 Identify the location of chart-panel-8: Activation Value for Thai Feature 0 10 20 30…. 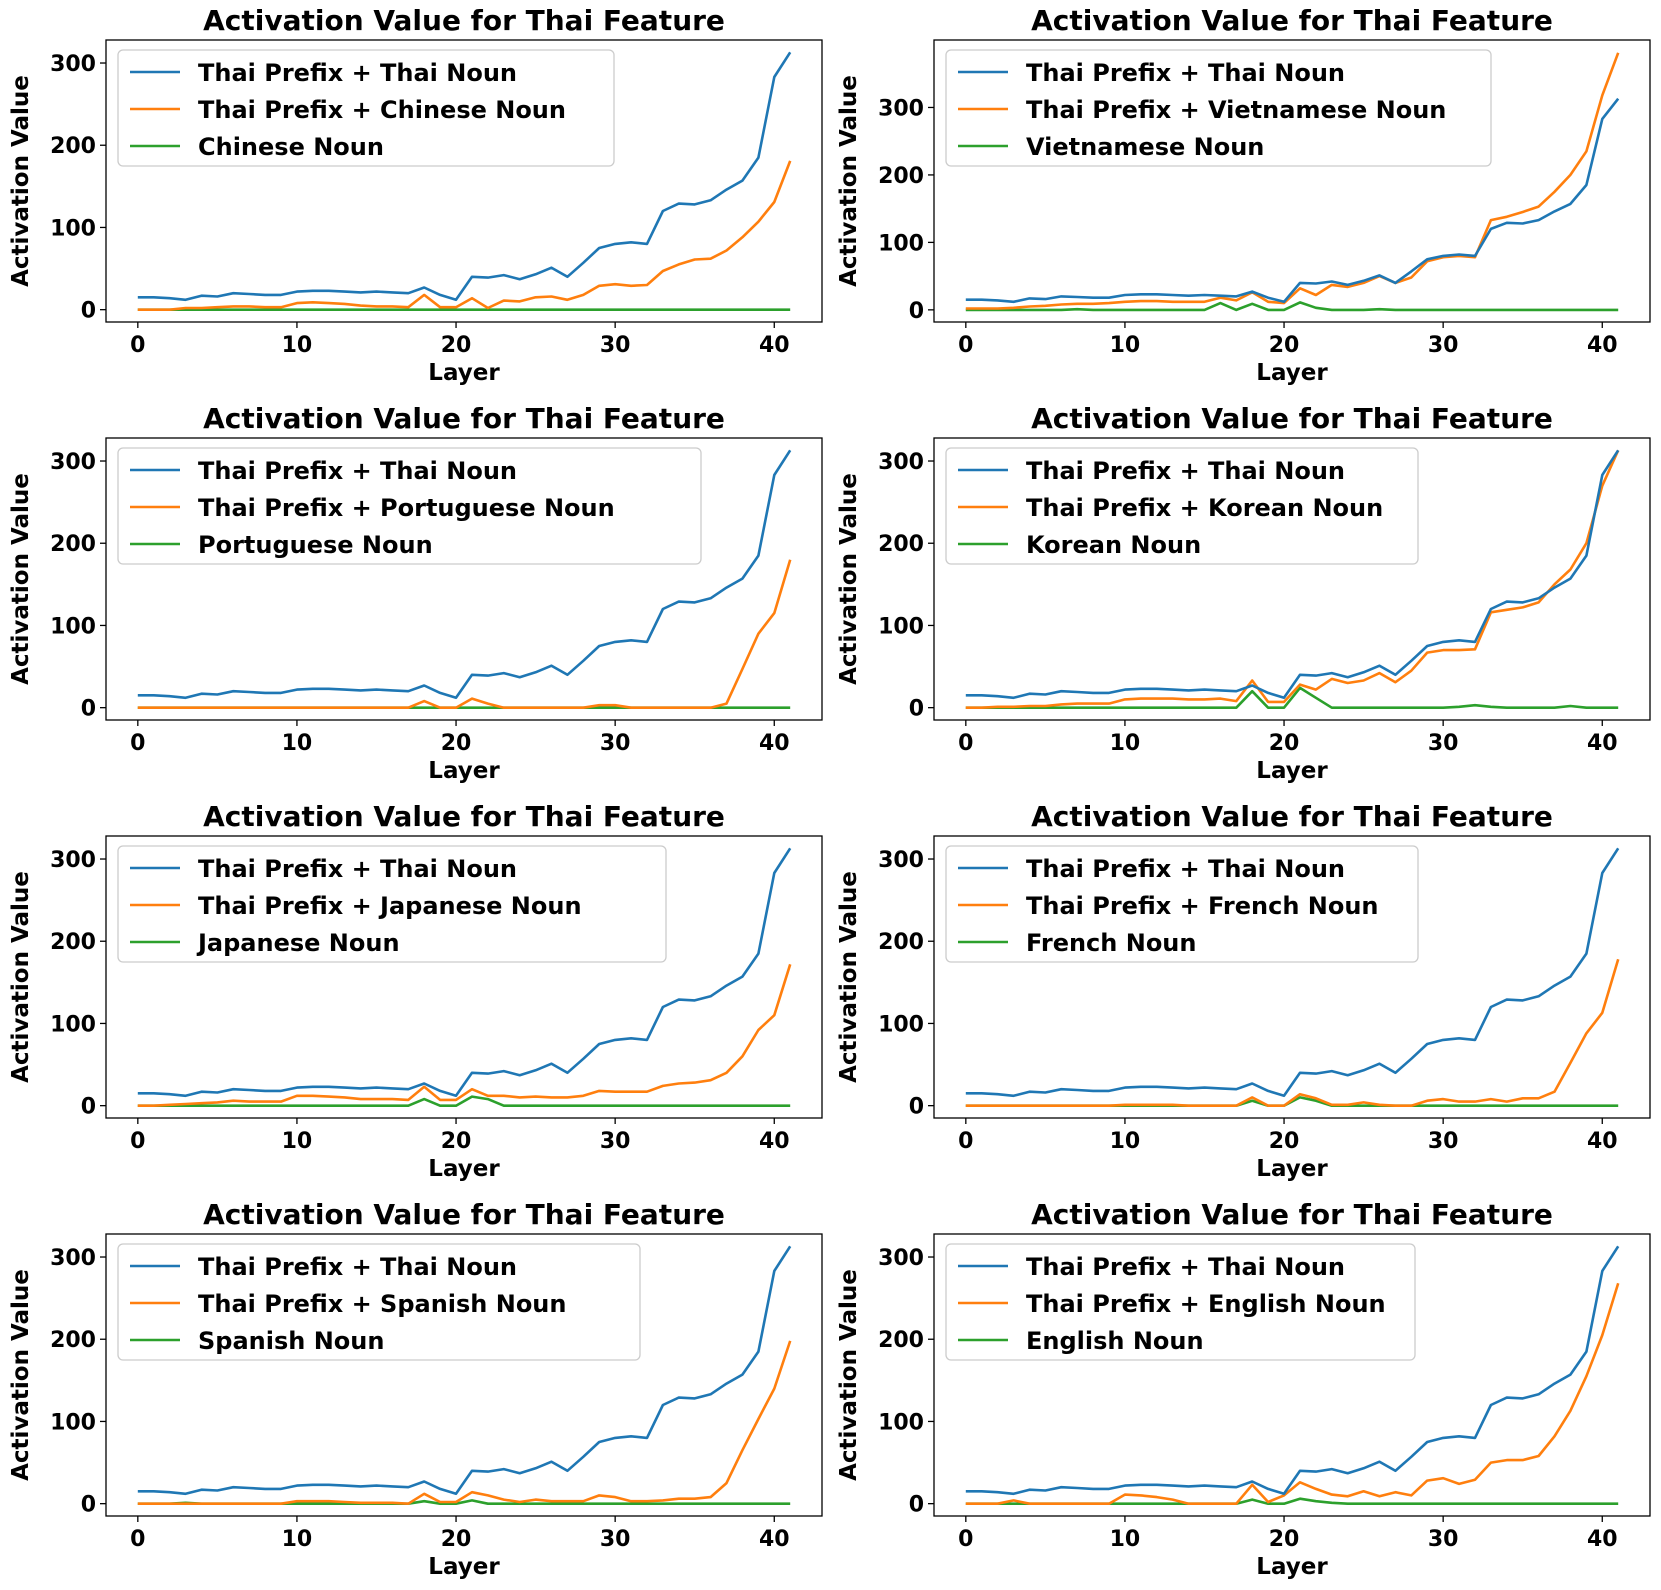
(1243, 1389).